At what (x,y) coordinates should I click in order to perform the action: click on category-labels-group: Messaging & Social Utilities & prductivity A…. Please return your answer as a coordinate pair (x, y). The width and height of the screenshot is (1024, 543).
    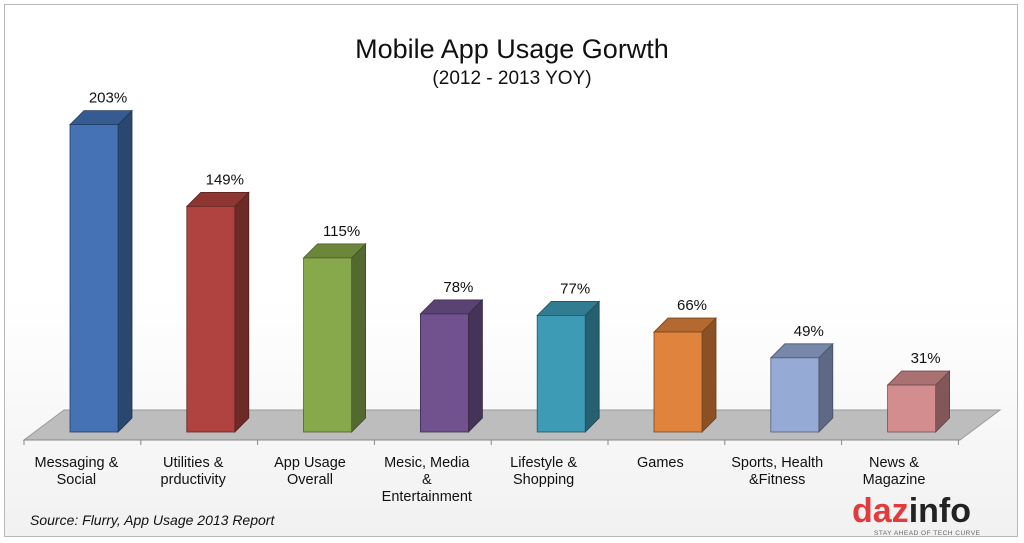
    Looking at the image, I should click on (479, 480).